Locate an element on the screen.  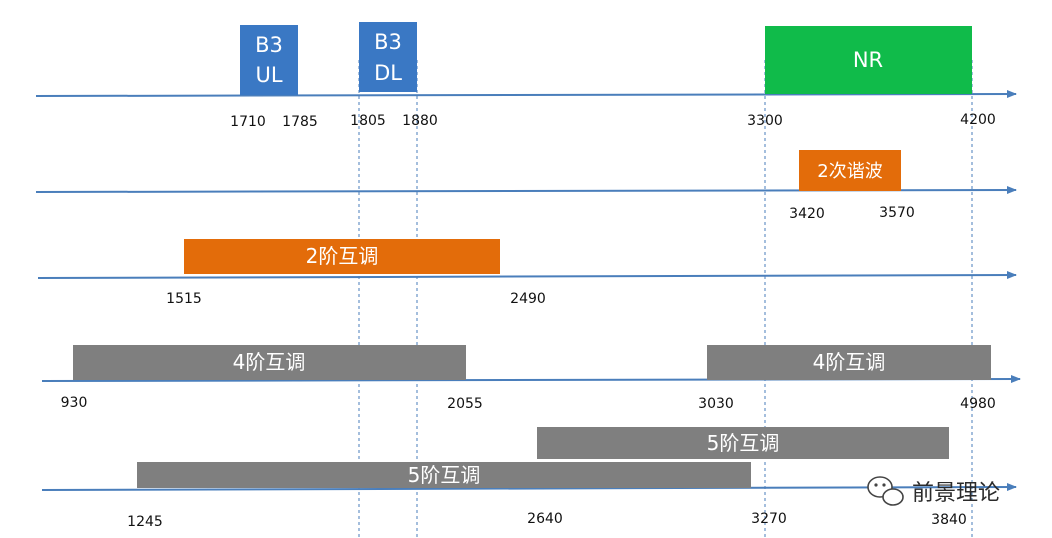
band-b3-dl-line2: DL is located at coordinates (388, 73).